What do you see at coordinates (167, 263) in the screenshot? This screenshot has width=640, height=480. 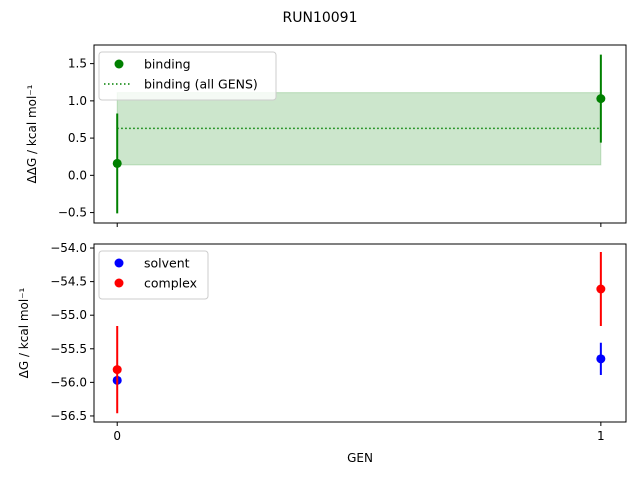 I see `legend-label: solvent` at bounding box center [167, 263].